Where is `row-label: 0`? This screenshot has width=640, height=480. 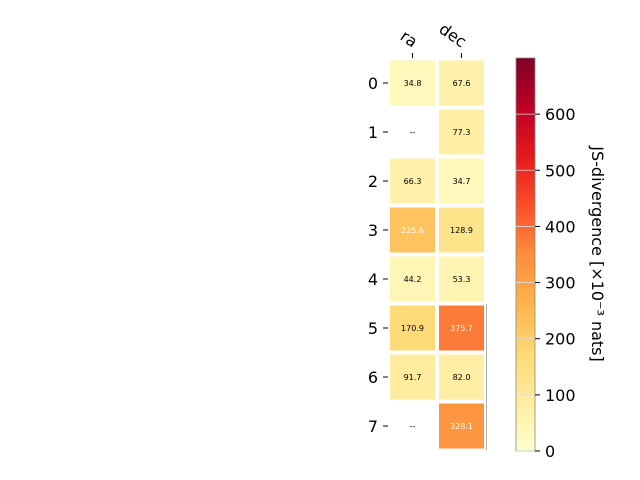 row-label: 0 is located at coordinates (373, 83).